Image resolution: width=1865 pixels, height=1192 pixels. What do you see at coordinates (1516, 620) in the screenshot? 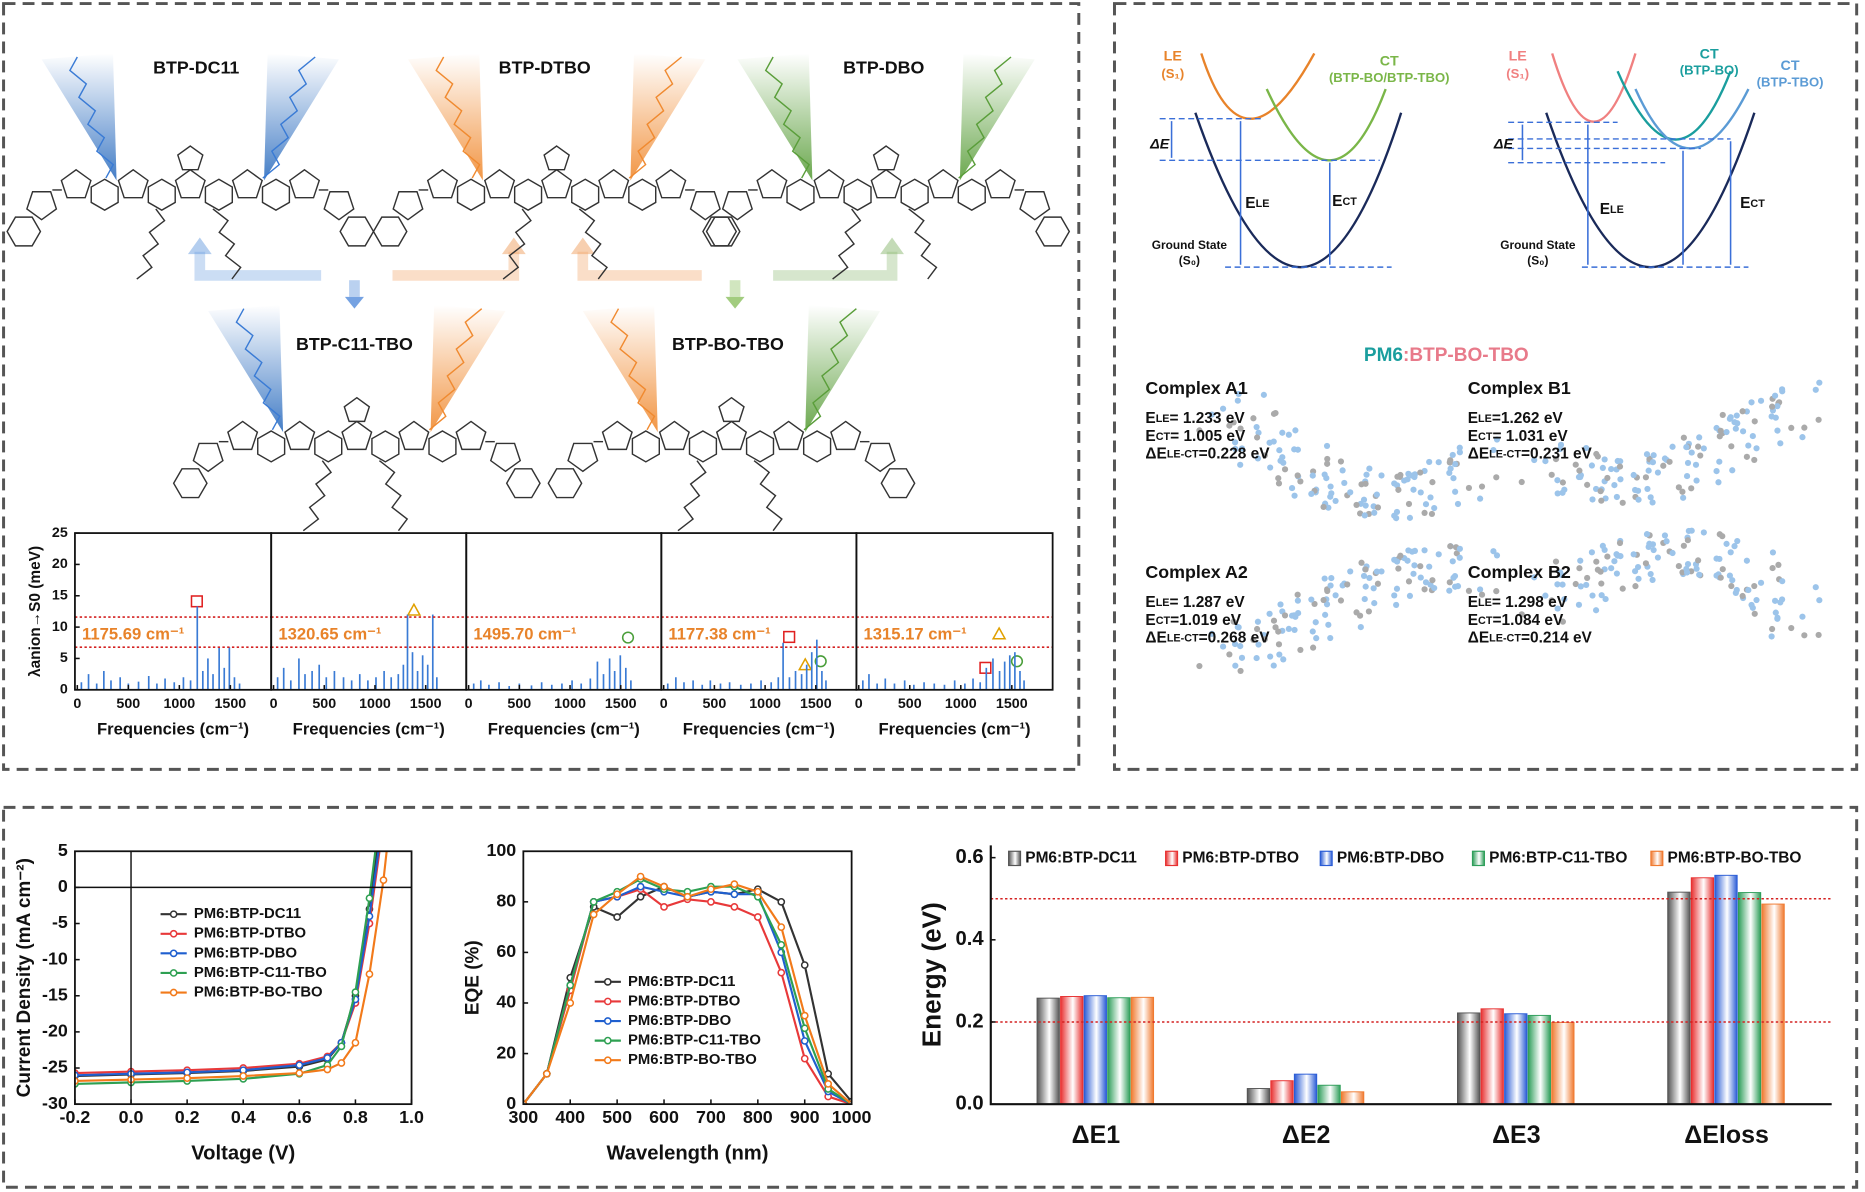
I see `label: ECT=1.084 eV` at bounding box center [1516, 620].